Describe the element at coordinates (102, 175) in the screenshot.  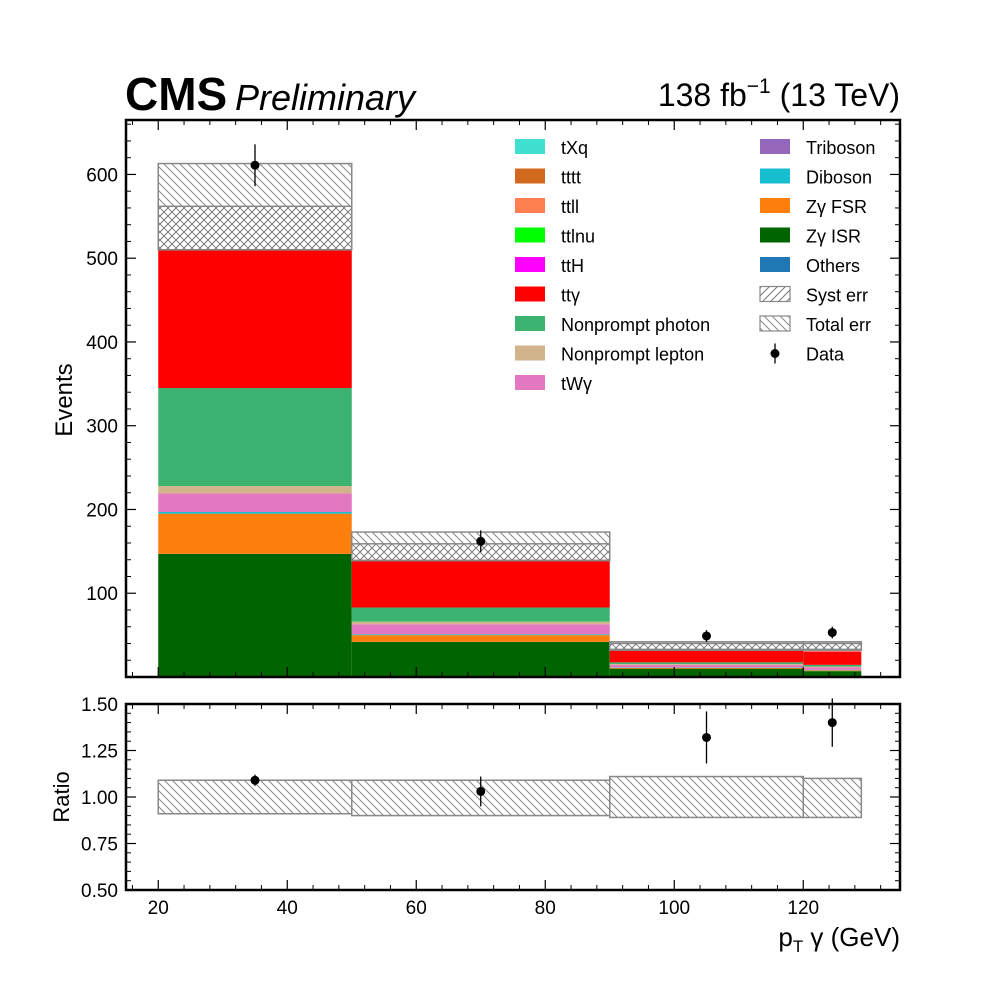
I see `y-tick-label: 600` at that location.